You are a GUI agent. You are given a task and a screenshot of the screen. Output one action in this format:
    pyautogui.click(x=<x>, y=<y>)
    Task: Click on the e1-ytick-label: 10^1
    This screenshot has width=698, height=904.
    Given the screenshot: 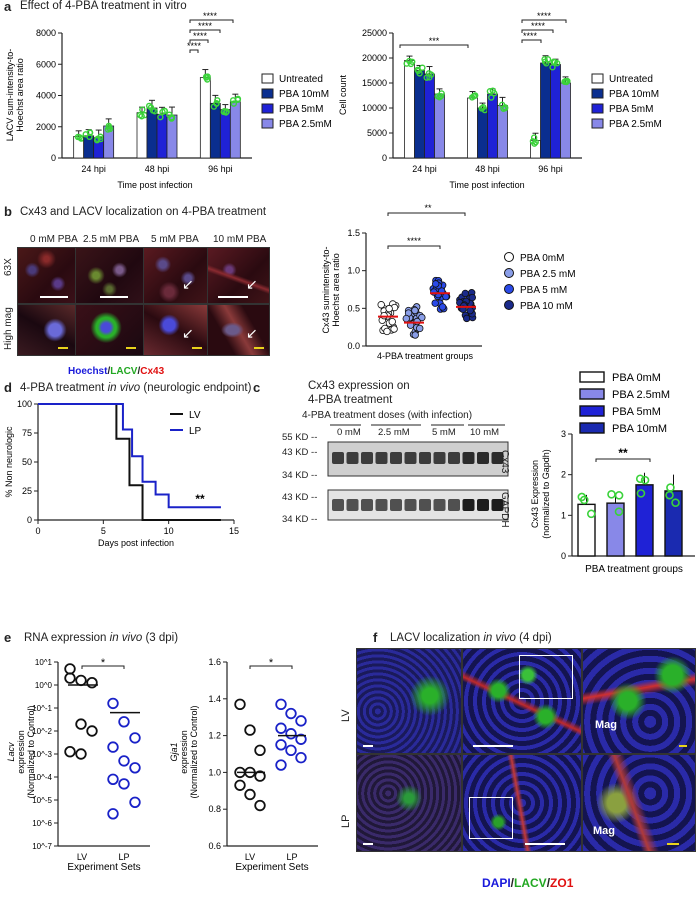 What is the action you would take?
    pyautogui.click(x=44, y=662)
    